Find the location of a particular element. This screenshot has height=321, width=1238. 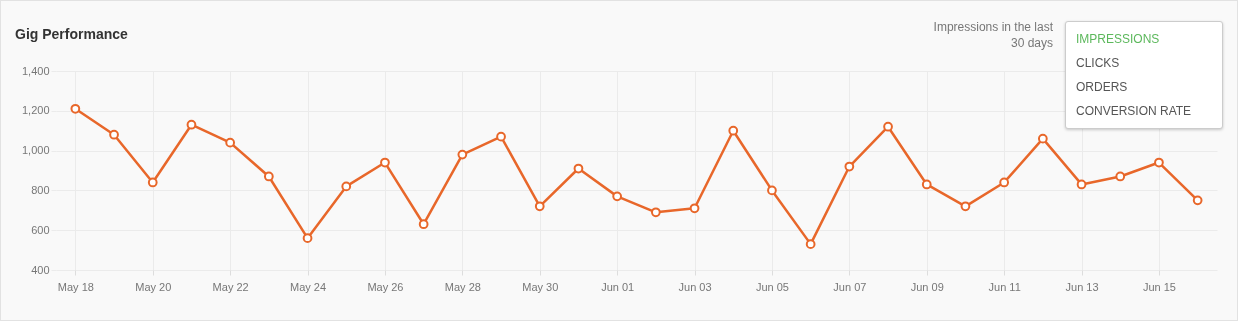

x-tick-label: Jun 09 is located at coordinates (927, 286).